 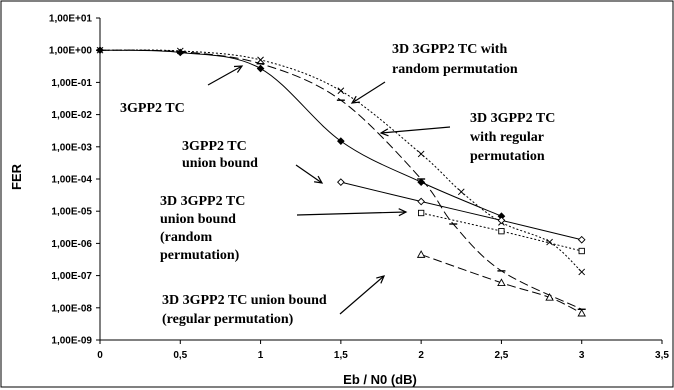 I want to click on annotation-line: with regular, so click(x=507, y=137).